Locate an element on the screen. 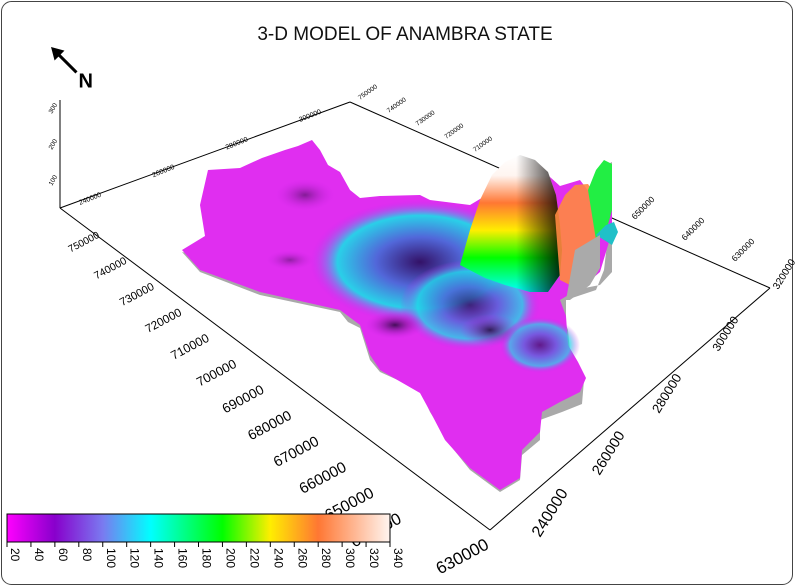 Image resolution: width=796 pixels, height=586 pixels. z-axis-tick-label: 200 is located at coordinates (54, 144).